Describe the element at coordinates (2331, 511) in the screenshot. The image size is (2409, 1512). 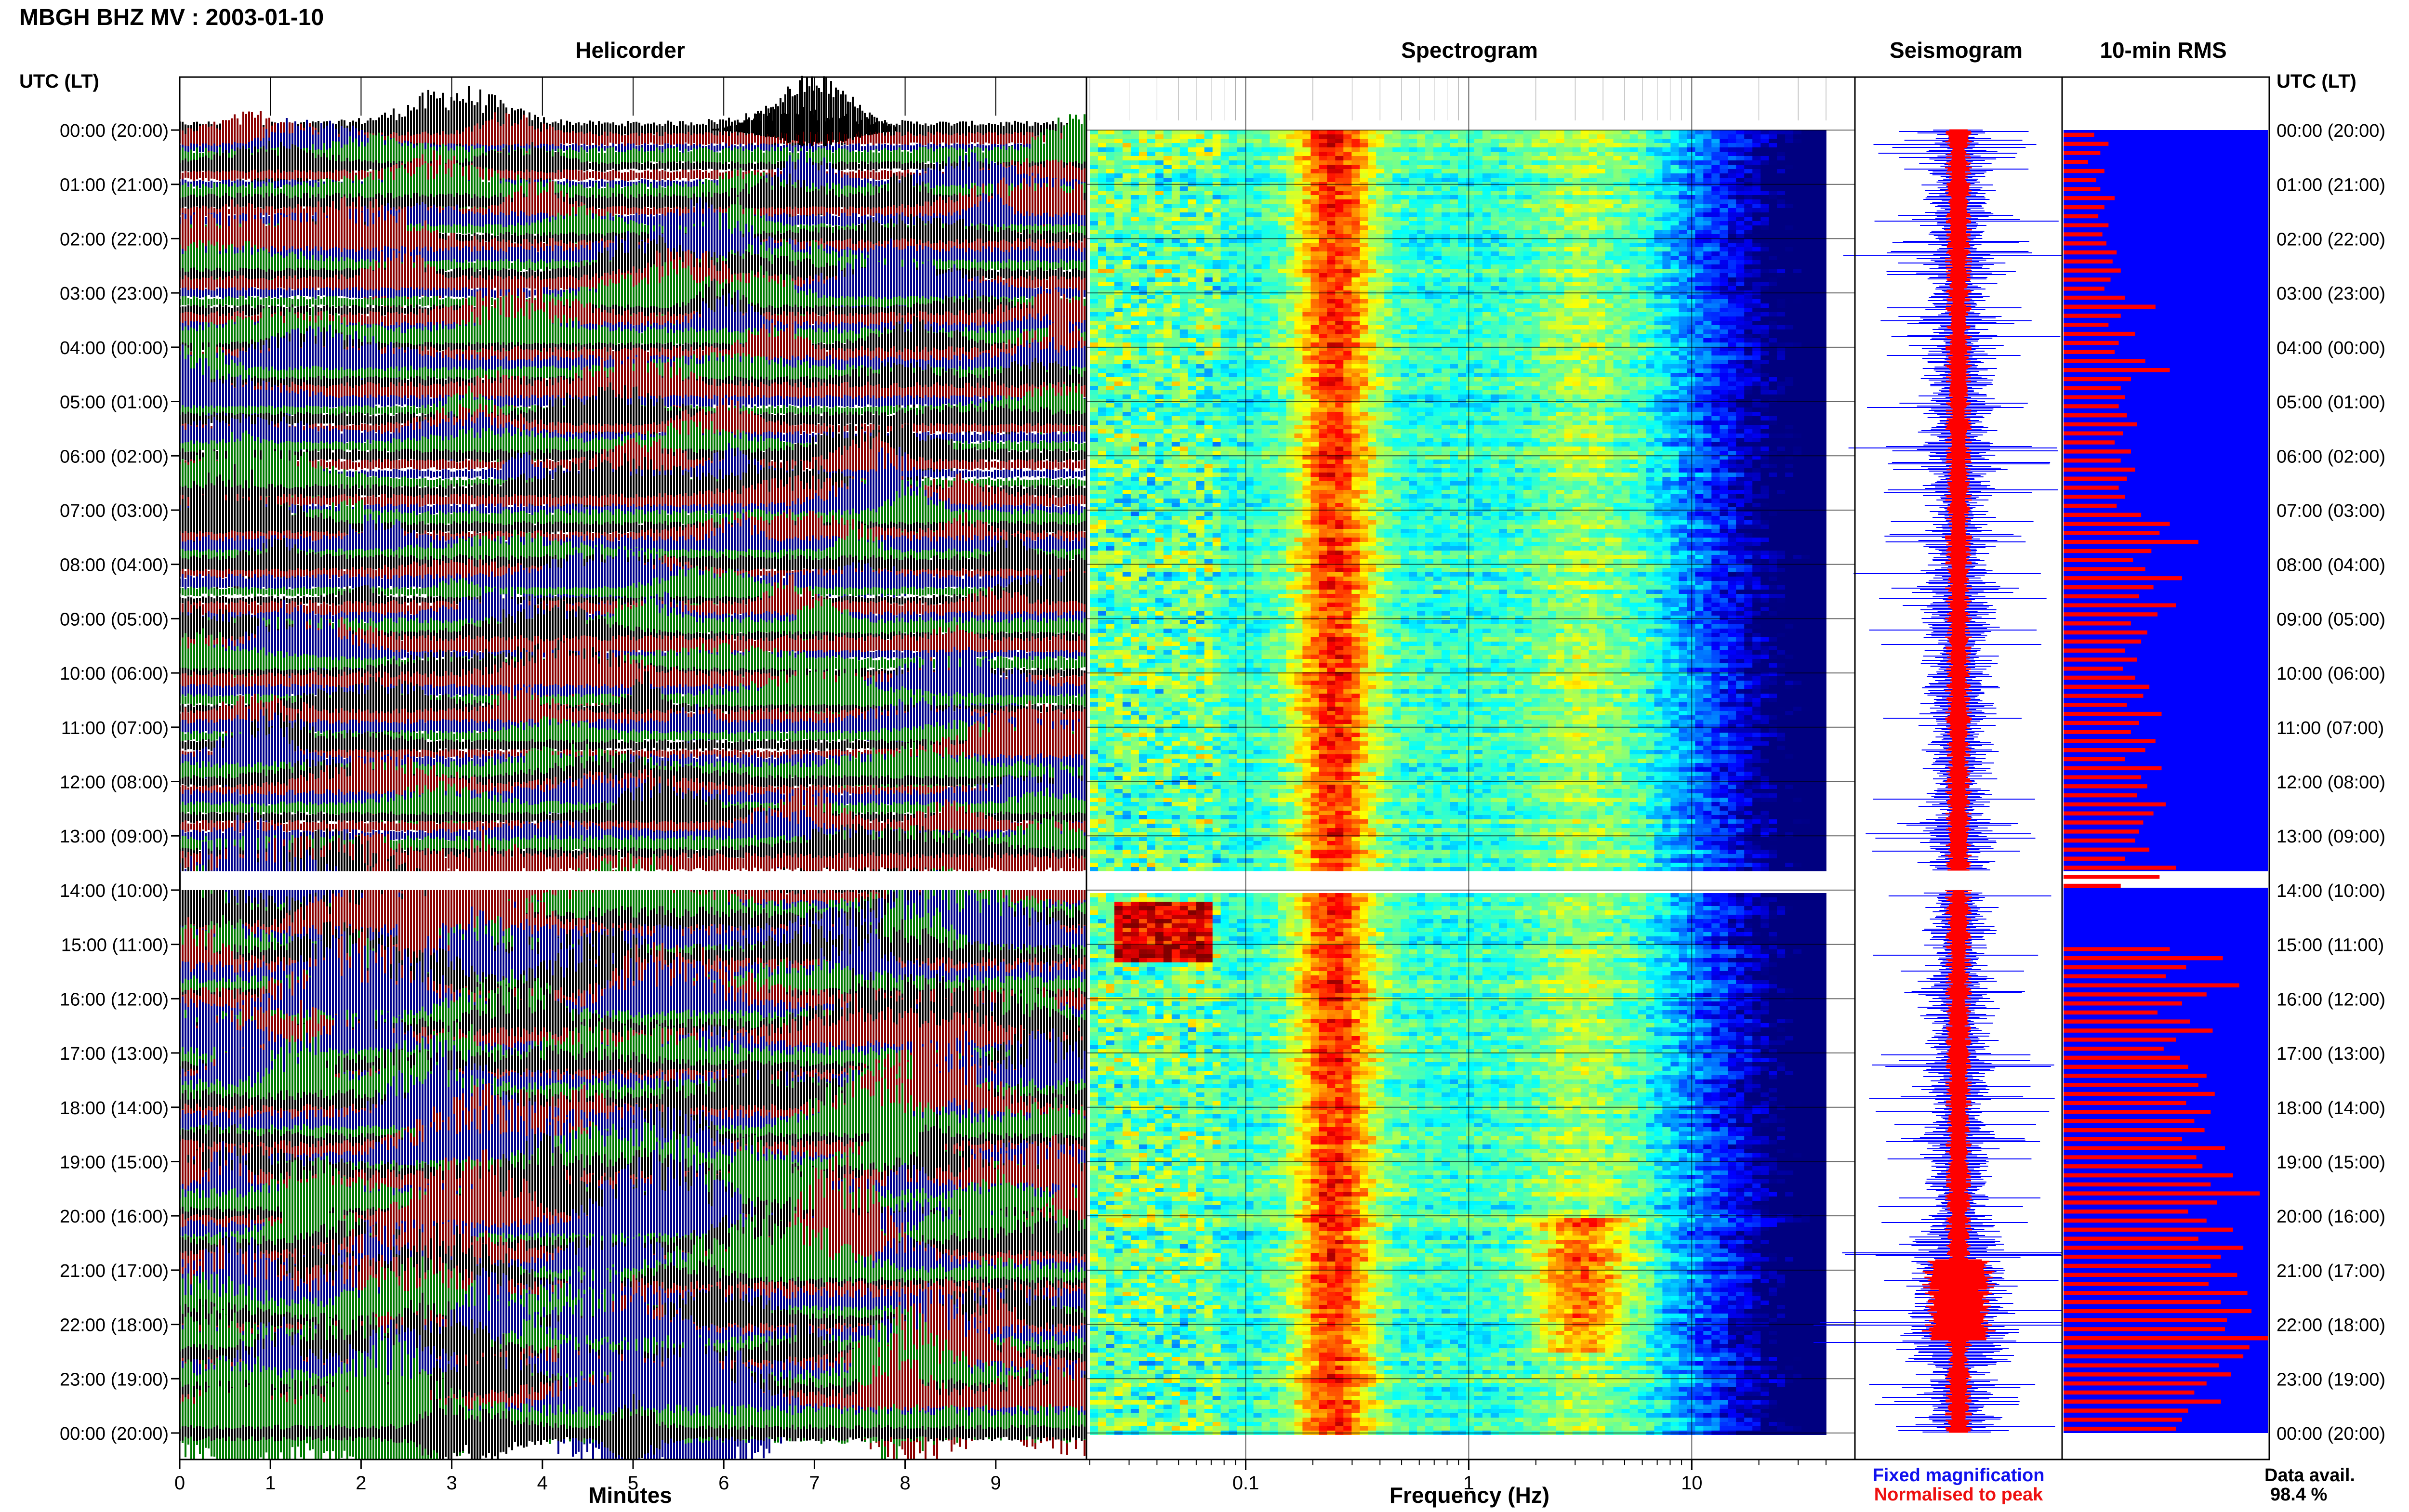
I see `time-label-right: 07:00 (03:00)` at that location.